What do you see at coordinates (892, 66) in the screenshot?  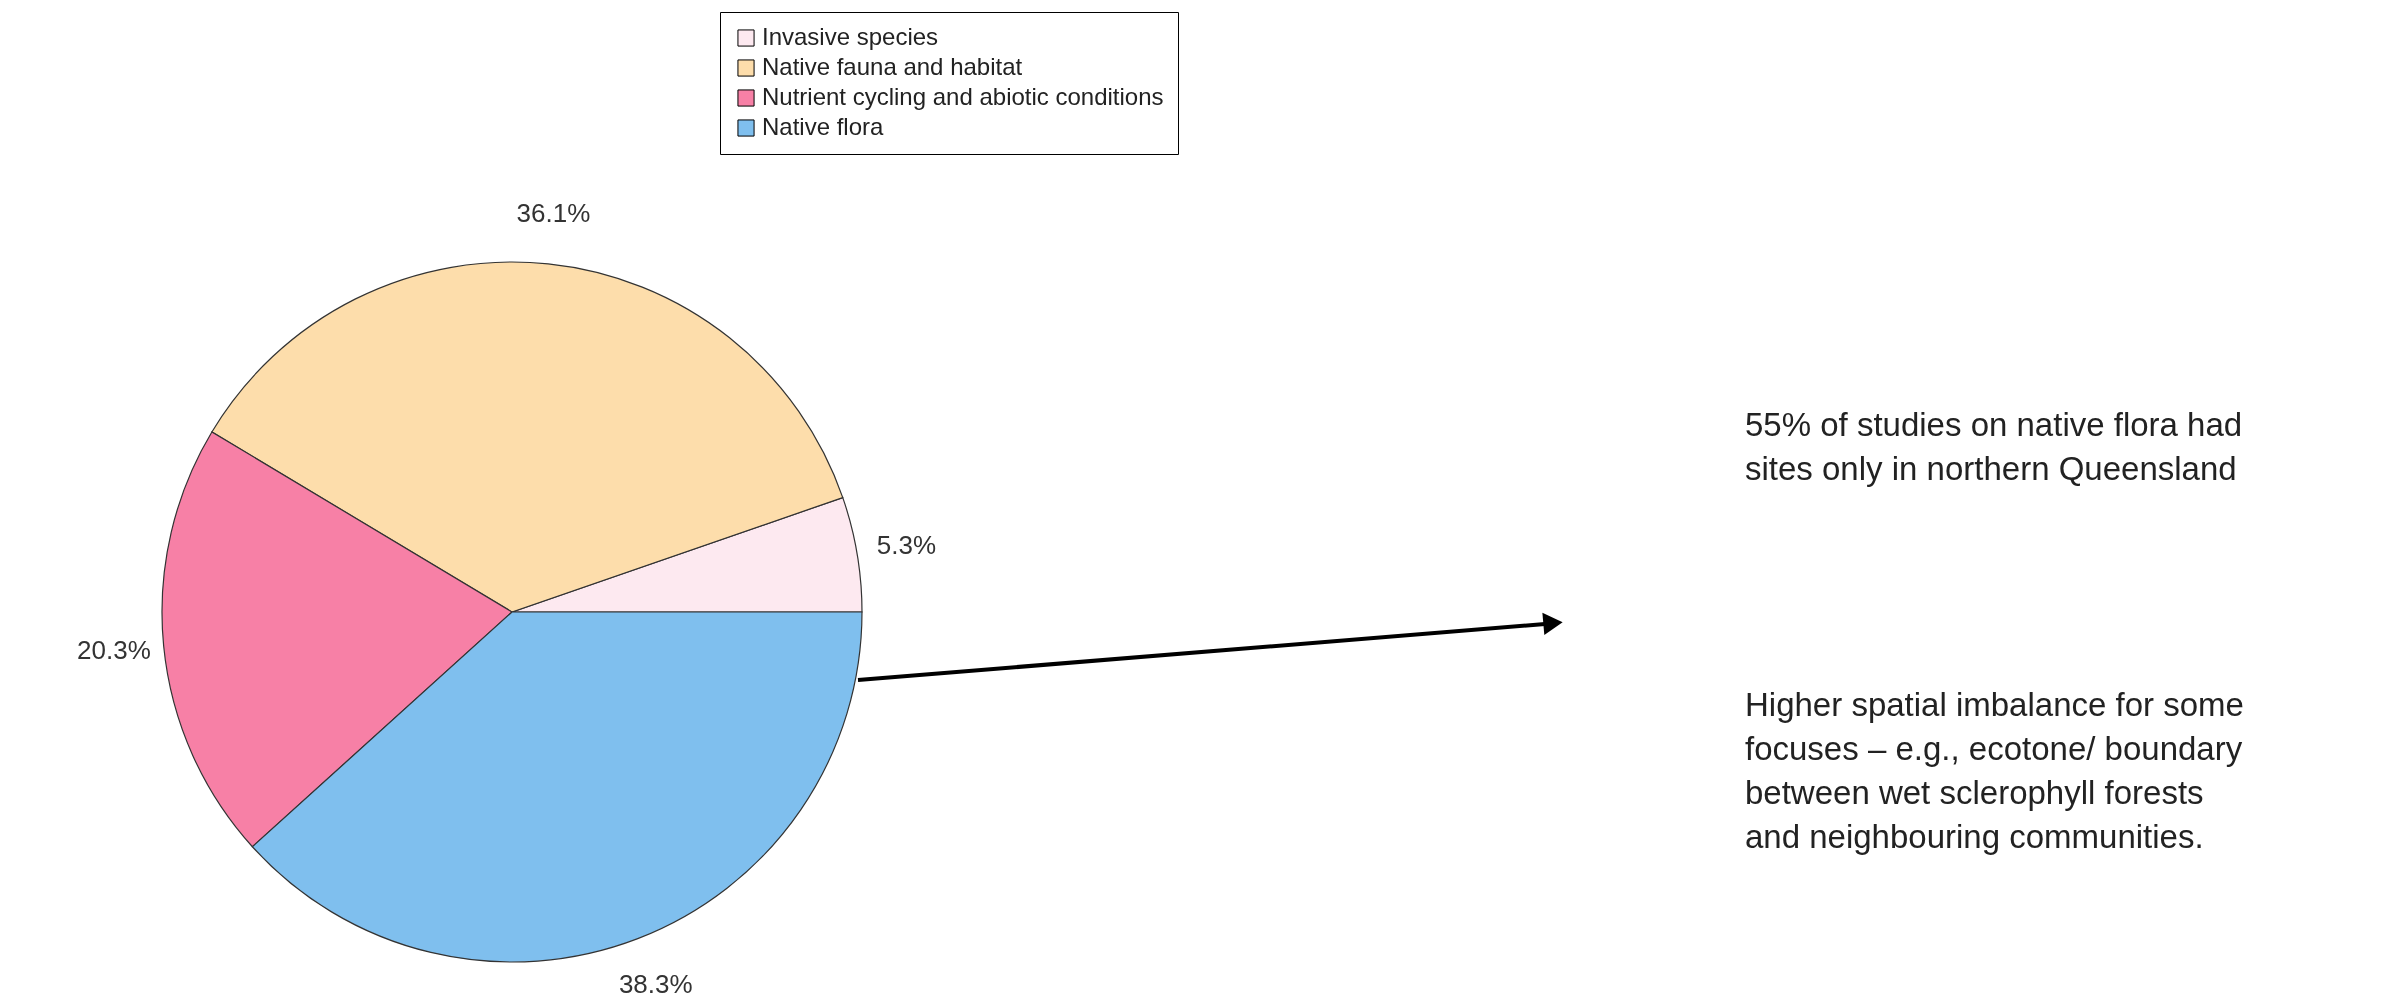 I see `legend-label: Native fauna and habitat` at bounding box center [892, 66].